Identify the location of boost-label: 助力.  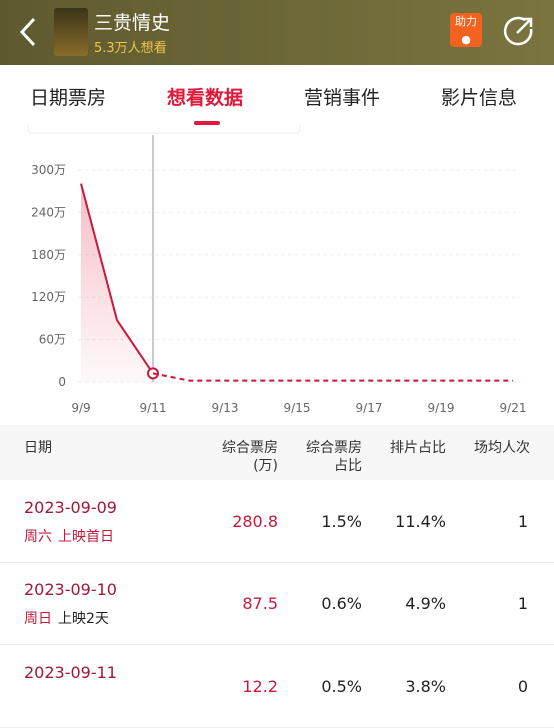
(466, 21).